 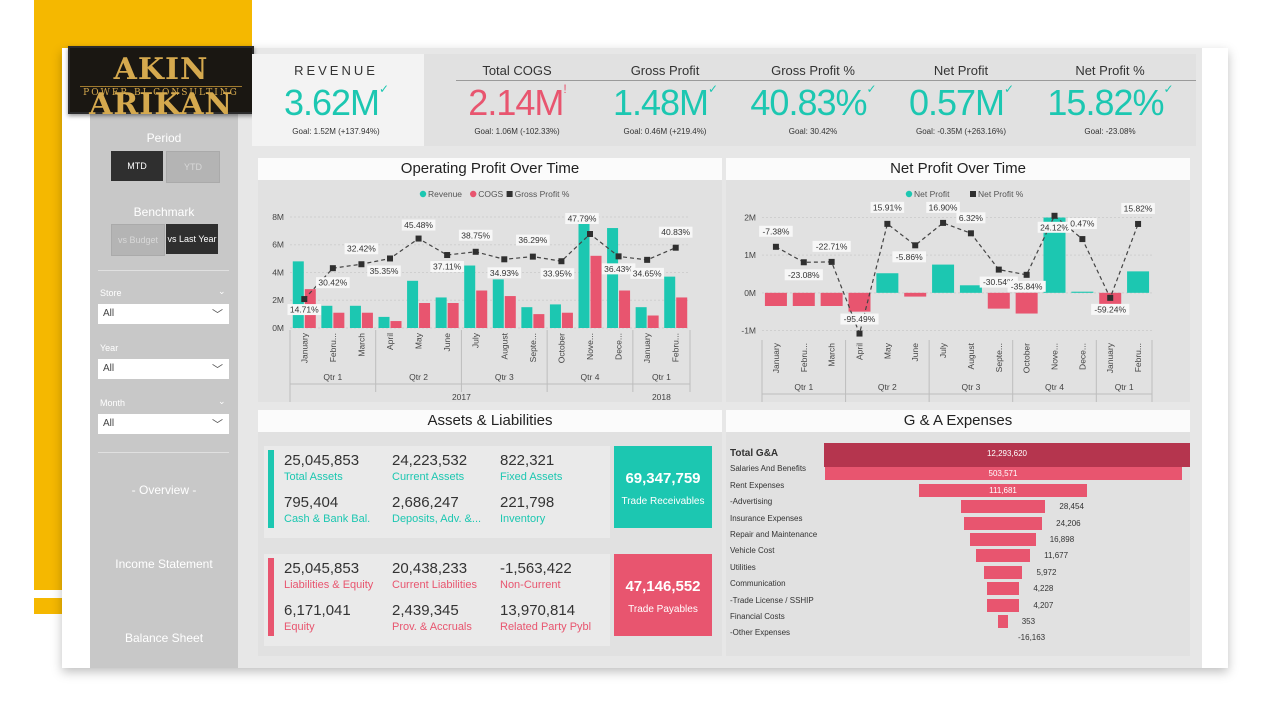 I want to click on period-mtd-button: MTD, so click(x=137, y=166).